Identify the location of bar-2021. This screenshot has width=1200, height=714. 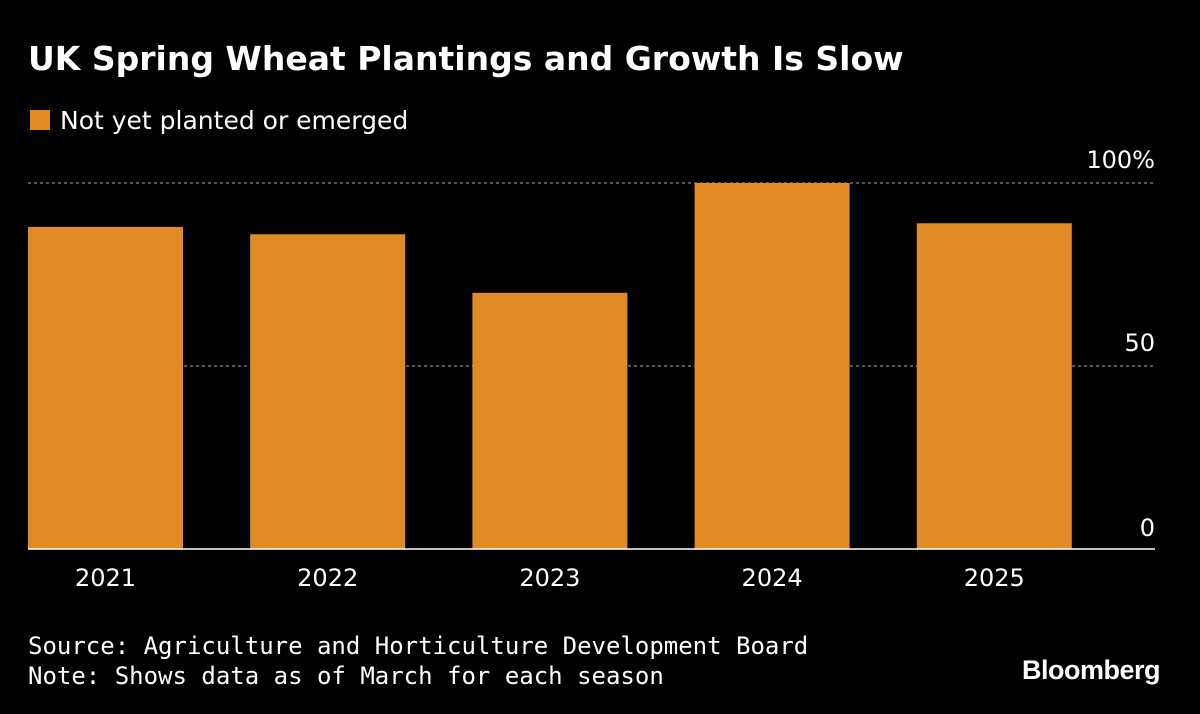
(105, 388).